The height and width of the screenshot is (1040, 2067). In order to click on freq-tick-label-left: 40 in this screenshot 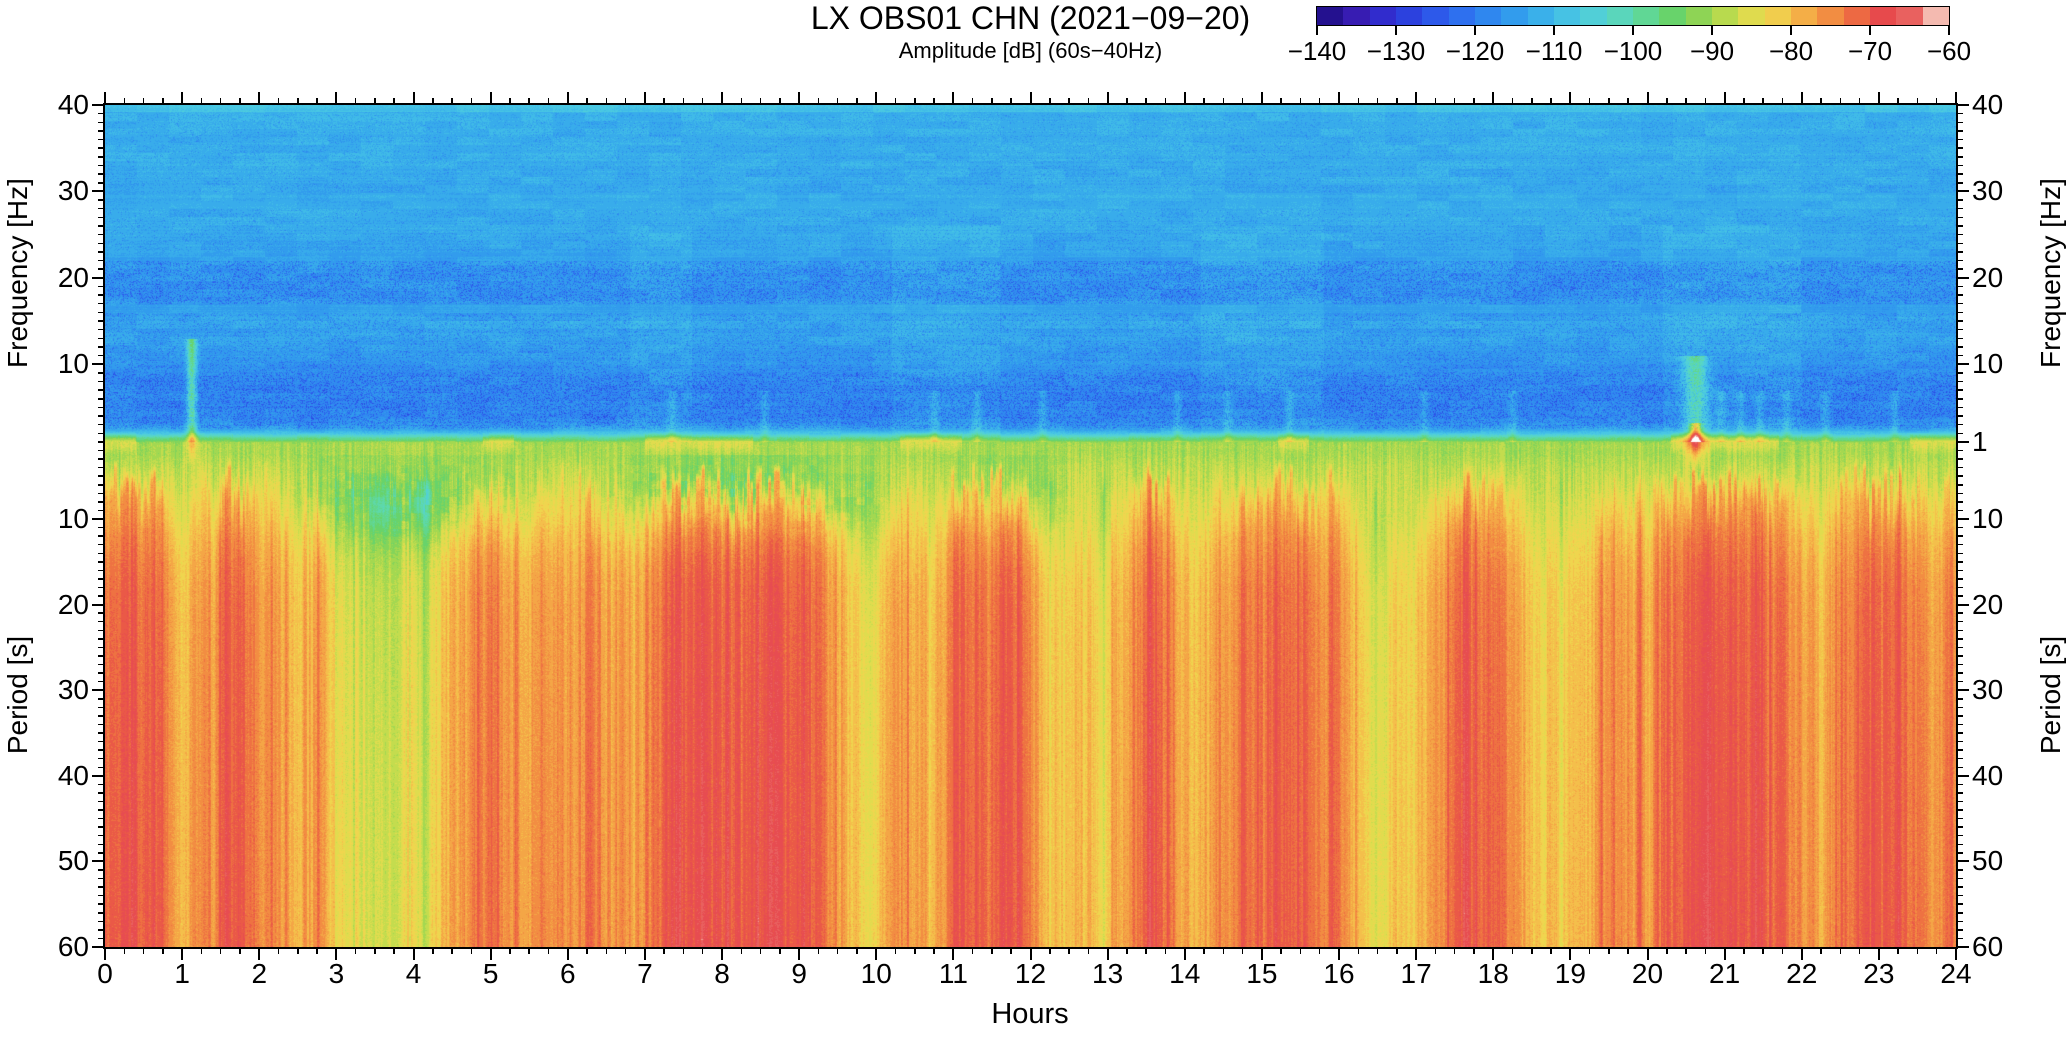, I will do `click(73, 104)`.